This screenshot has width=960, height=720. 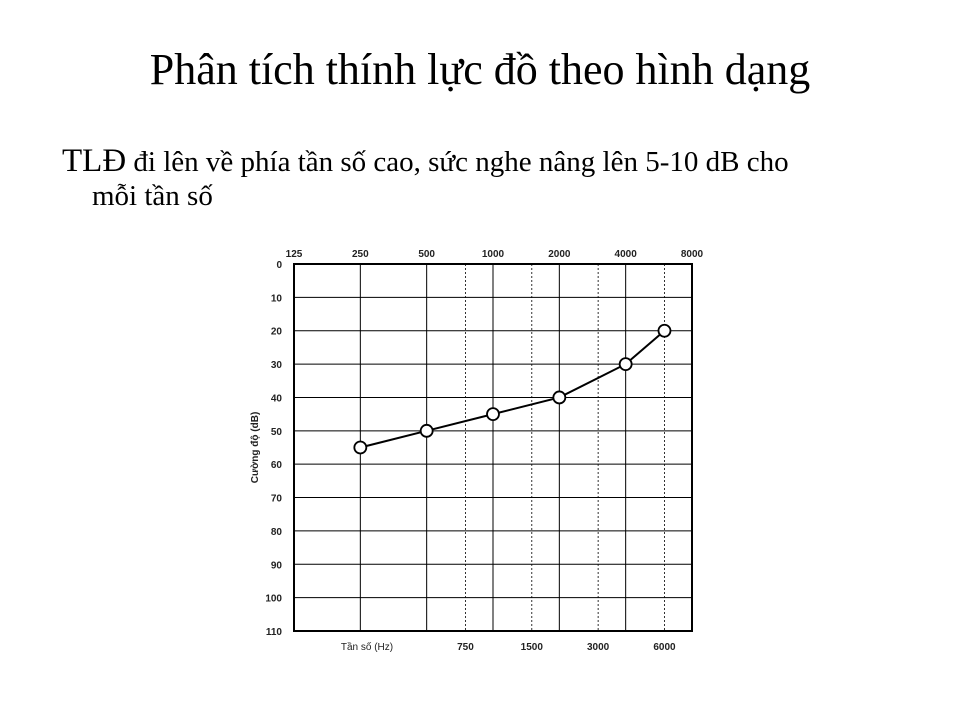 I want to click on x-tick-label-octave: 500, so click(x=426, y=254).